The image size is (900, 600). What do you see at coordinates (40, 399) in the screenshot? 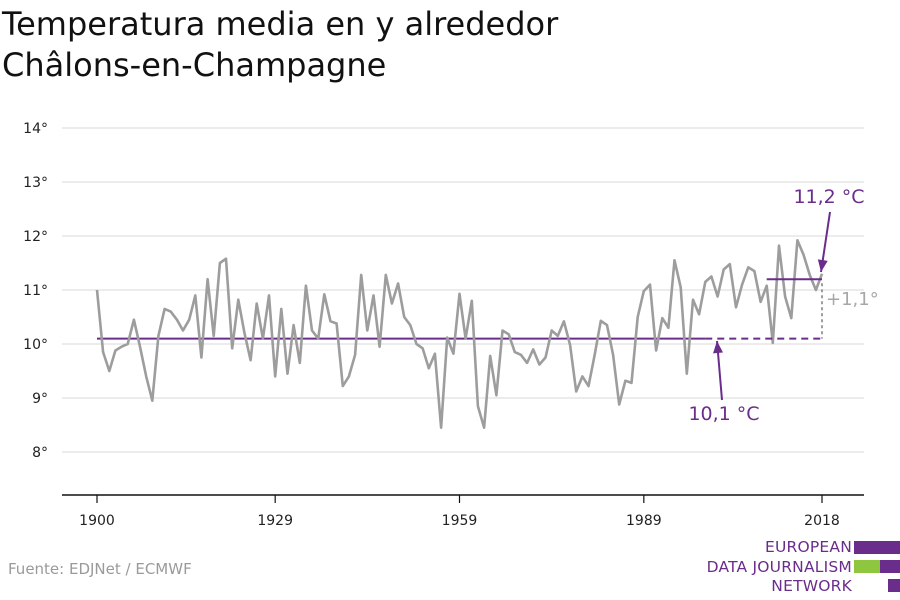
I see `y-tick-label: 9°` at bounding box center [40, 399].